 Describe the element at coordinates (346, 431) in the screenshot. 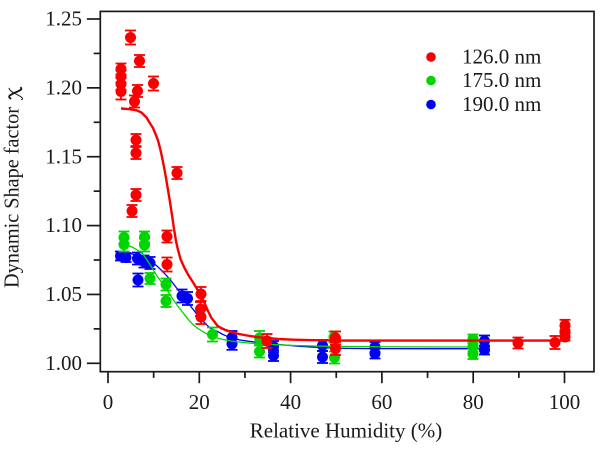

I see `svg-text: Relative Humidity (%)` at that location.